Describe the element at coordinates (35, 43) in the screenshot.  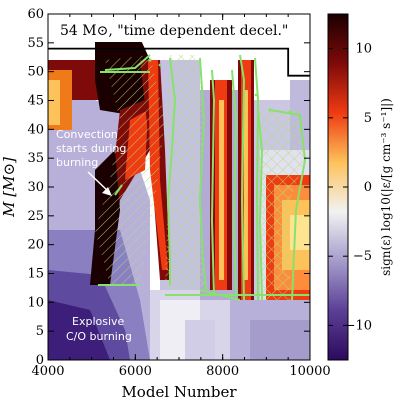
I see `y-tick-label: 55` at that location.